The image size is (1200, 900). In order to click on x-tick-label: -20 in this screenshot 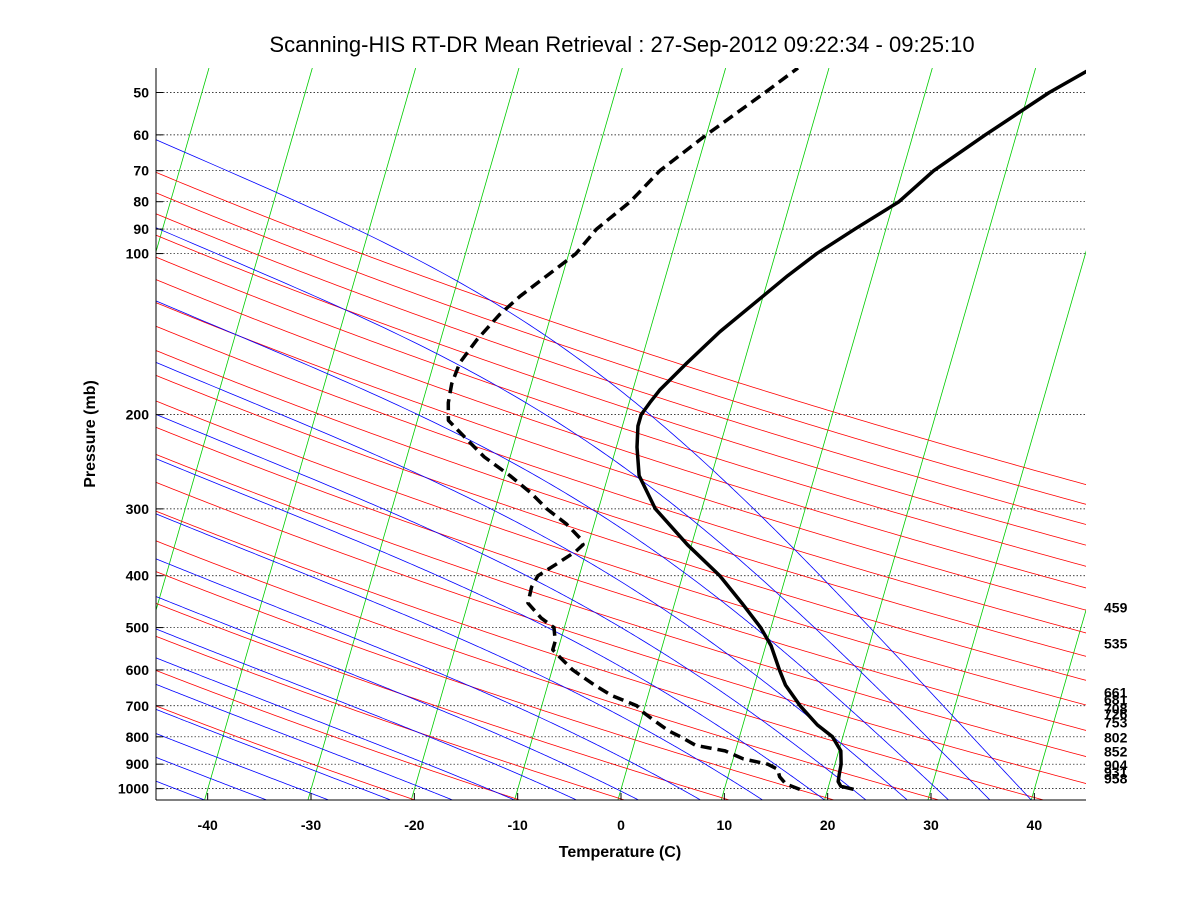, I will do `click(414, 825)`.